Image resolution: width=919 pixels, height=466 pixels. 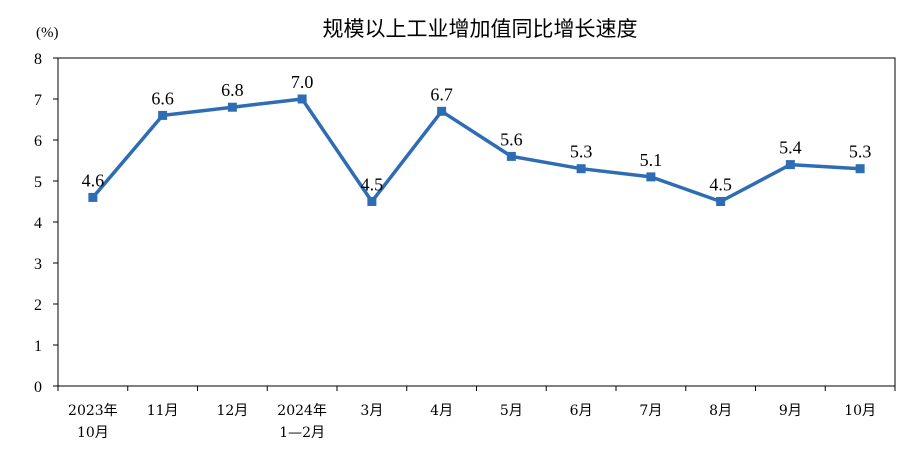 What do you see at coordinates (93, 411) in the screenshot?
I see `x-tick-label: 2023年` at bounding box center [93, 411].